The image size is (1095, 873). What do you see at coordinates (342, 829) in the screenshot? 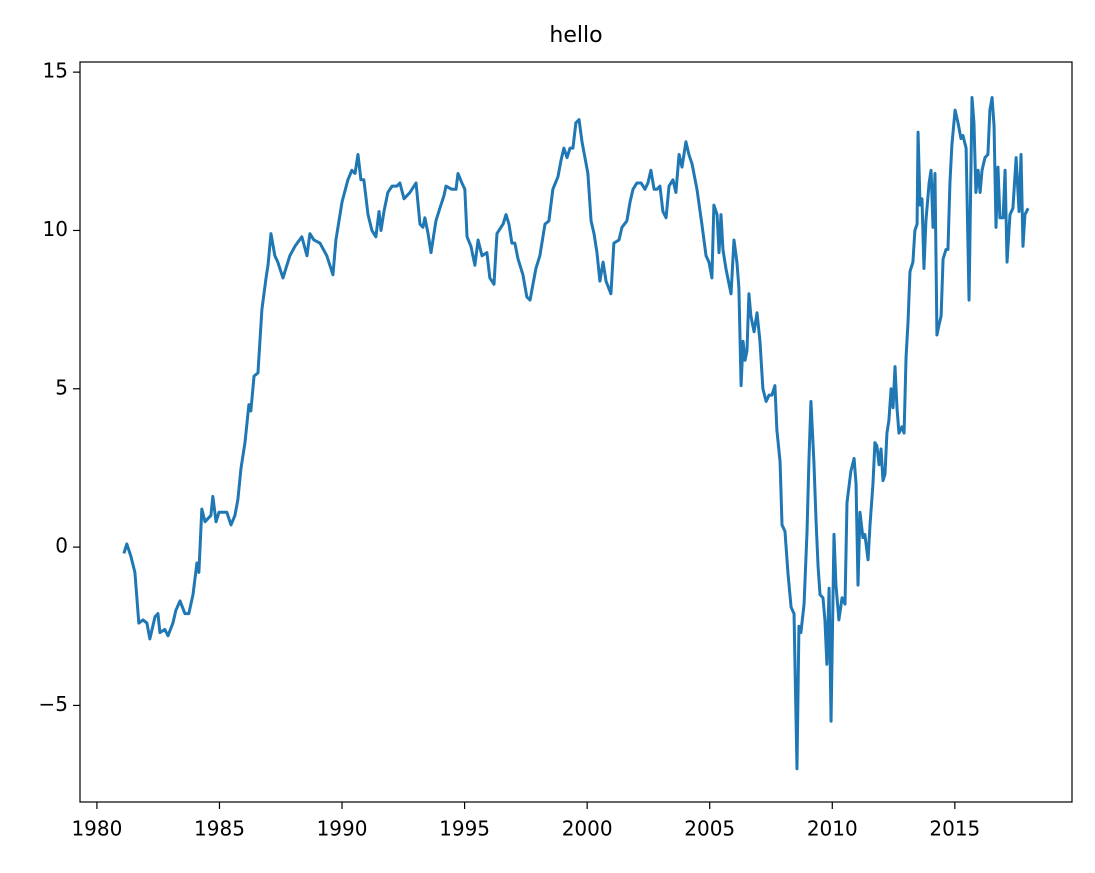
I see `x-tick-label: 1990` at bounding box center [342, 829].